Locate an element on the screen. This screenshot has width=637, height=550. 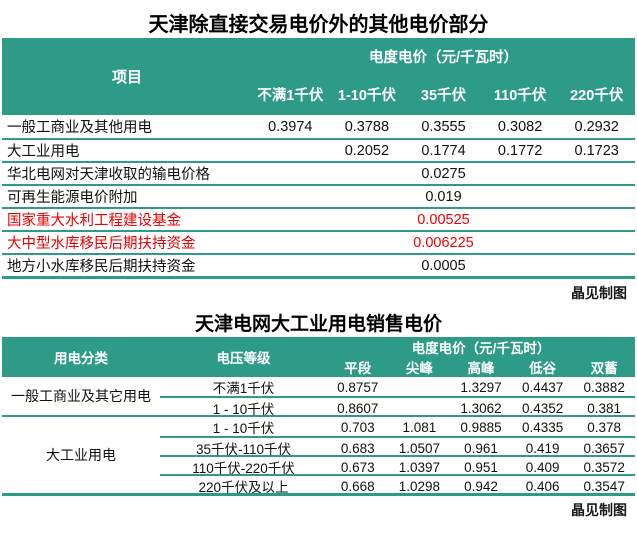
cell-value: 0.3882 is located at coordinates (604, 387).